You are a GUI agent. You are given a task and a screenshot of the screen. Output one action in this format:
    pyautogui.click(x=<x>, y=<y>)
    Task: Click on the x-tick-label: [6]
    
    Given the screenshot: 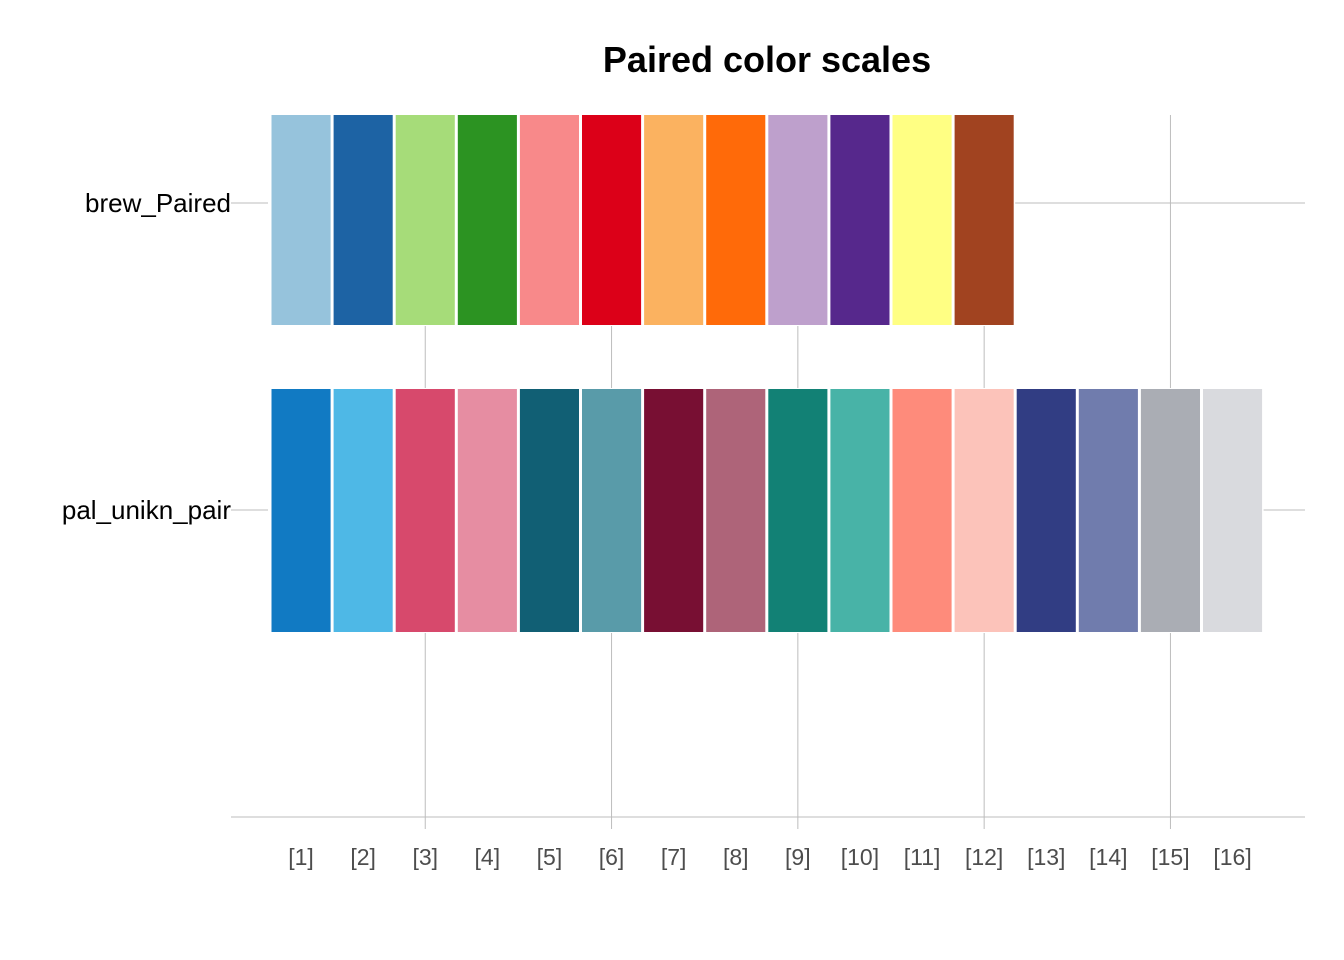 What is the action you would take?
    pyautogui.click(x=612, y=857)
    